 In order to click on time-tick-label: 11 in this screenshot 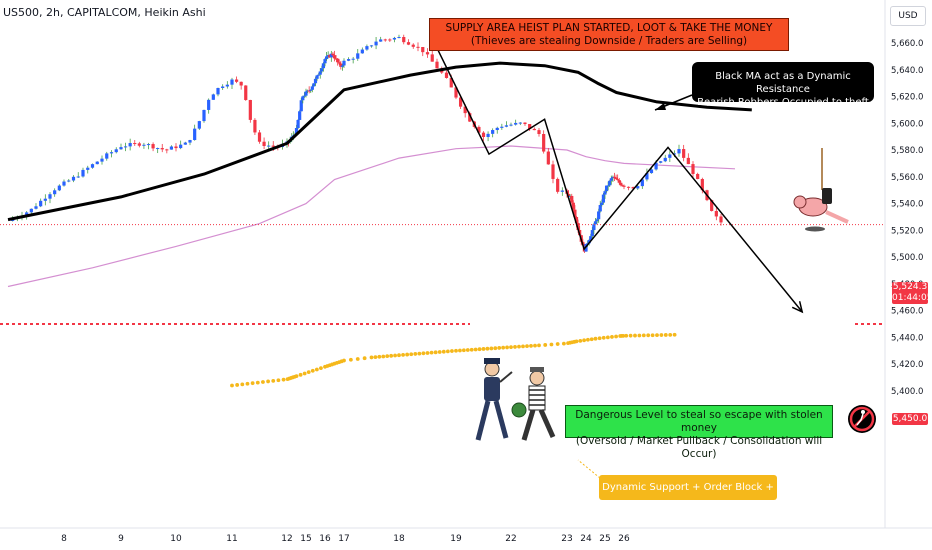, I will do `click(231, 539)`.